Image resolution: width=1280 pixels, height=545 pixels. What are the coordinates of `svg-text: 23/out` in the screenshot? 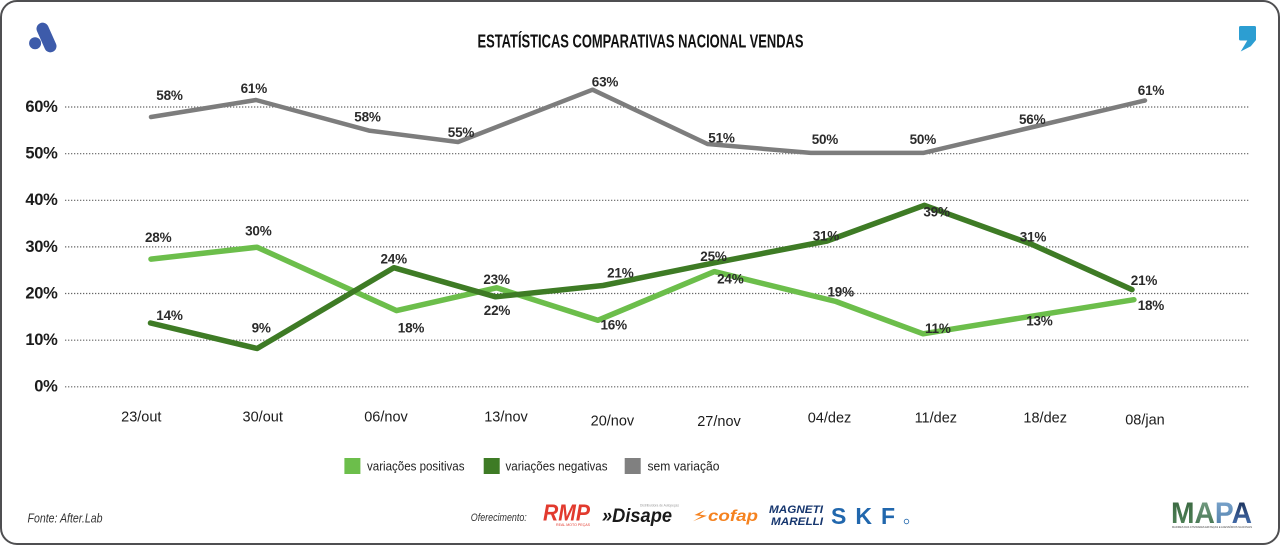 It's located at (141, 418).